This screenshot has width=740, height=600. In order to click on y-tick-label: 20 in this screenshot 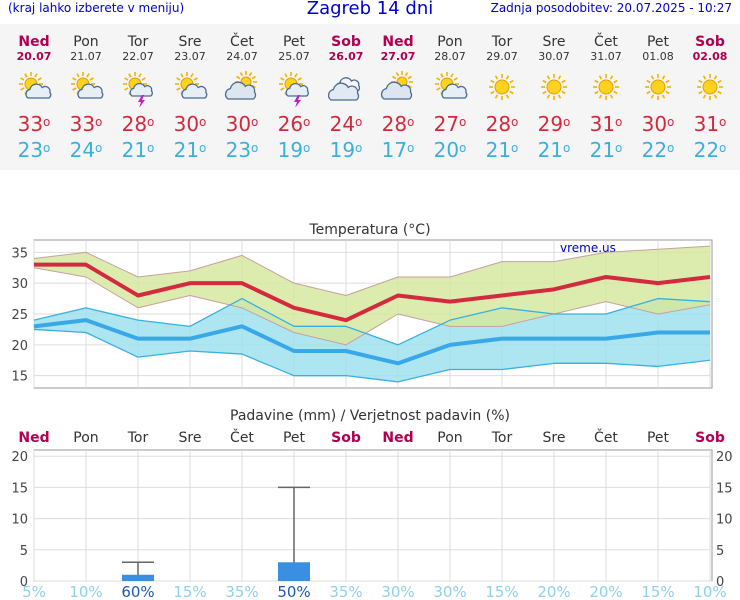, I will do `click(19, 457)`.